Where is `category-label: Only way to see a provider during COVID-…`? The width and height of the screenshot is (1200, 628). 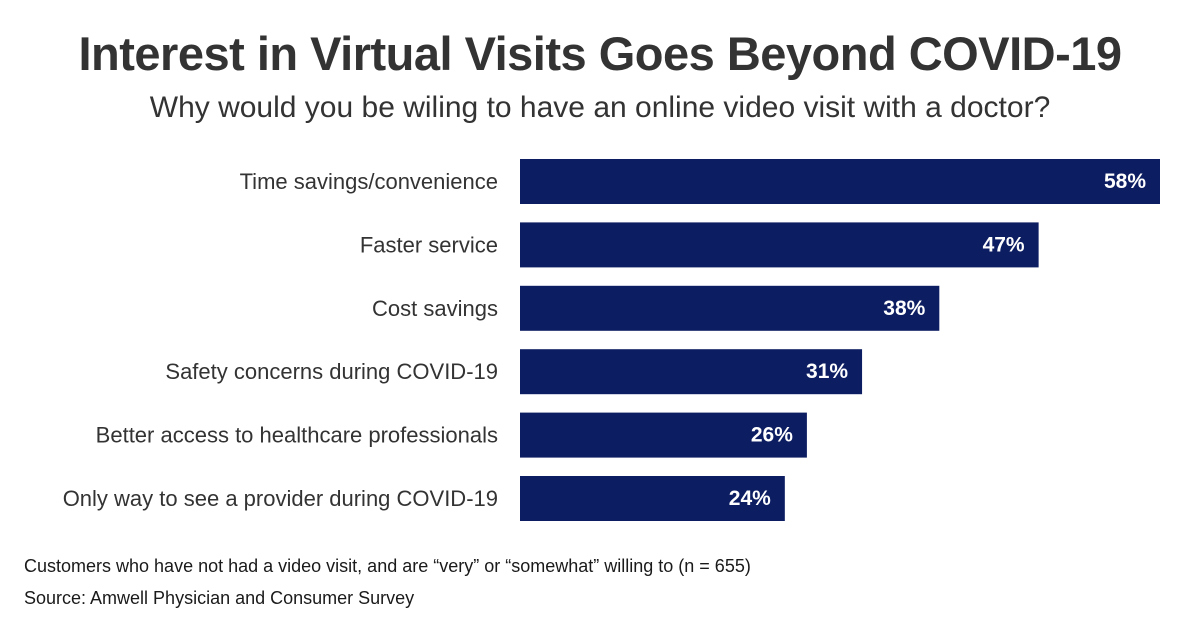 category-label: Only way to see a provider during COVID-… is located at coordinates (280, 498).